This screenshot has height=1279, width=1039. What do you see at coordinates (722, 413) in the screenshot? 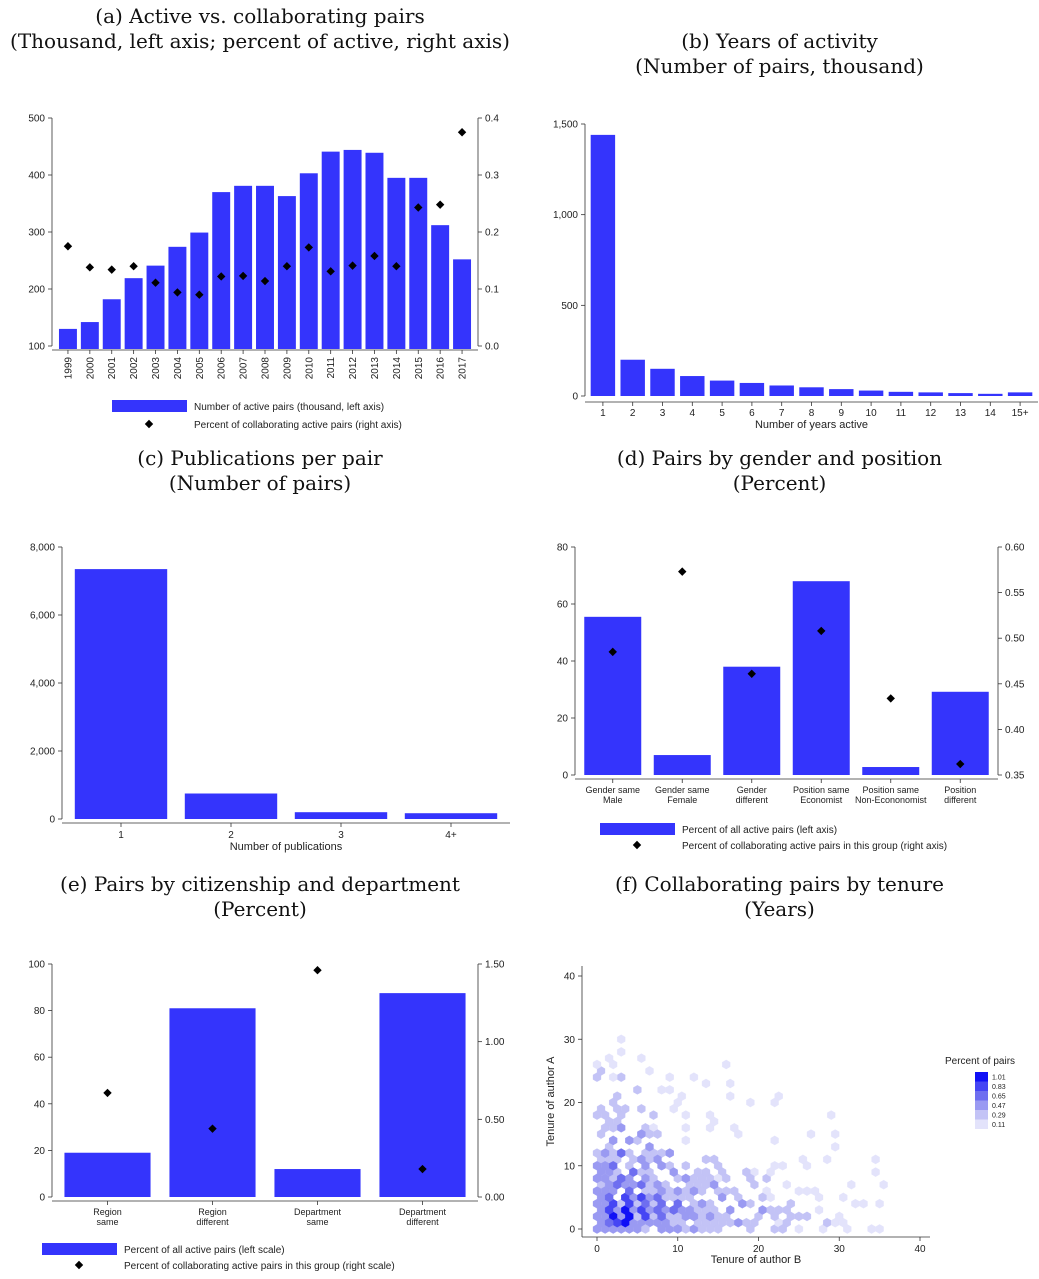
I see `x-tick-label: 5` at bounding box center [722, 413].